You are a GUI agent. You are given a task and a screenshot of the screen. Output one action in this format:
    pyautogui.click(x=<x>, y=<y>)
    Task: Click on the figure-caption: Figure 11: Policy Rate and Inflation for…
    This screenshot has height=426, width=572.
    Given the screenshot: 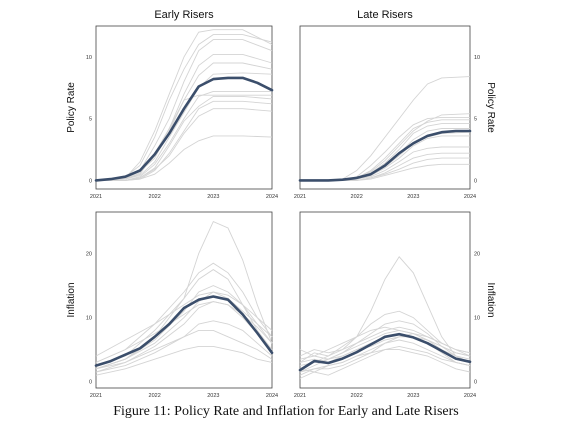 What is the action you would take?
    pyautogui.click(x=286, y=411)
    